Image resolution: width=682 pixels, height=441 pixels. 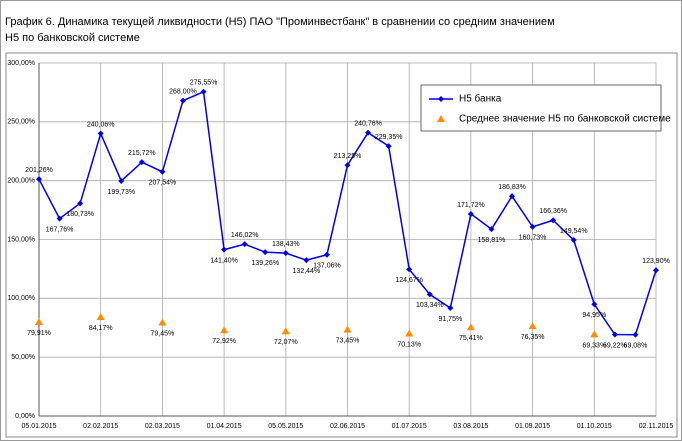 What do you see at coordinates (224, 260) in the screenshot?
I see `data-label: 141,40%` at bounding box center [224, 260].